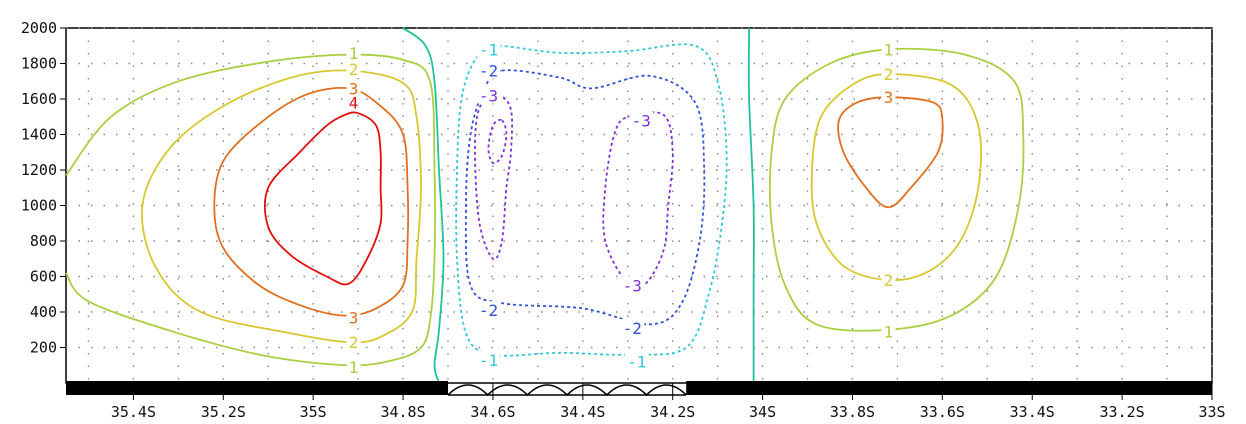 The height and width of the screenshot is (424, 1246). Describe the element at coordinates (1122, 412) in the screenshot. I see `x-tick-label: 33.2S` at that location.